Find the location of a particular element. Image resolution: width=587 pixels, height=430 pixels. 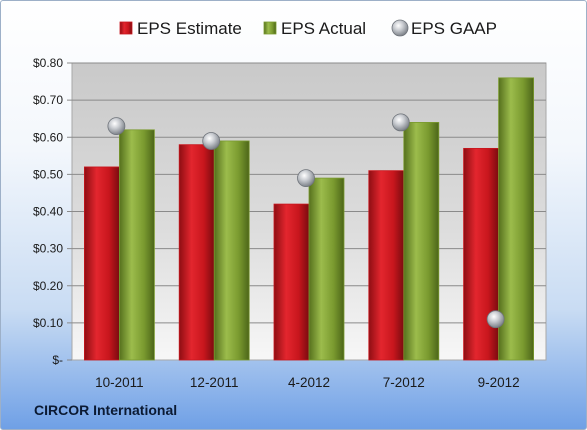

legend-eps-estimate-swatch is located at coordinates (126, 28).